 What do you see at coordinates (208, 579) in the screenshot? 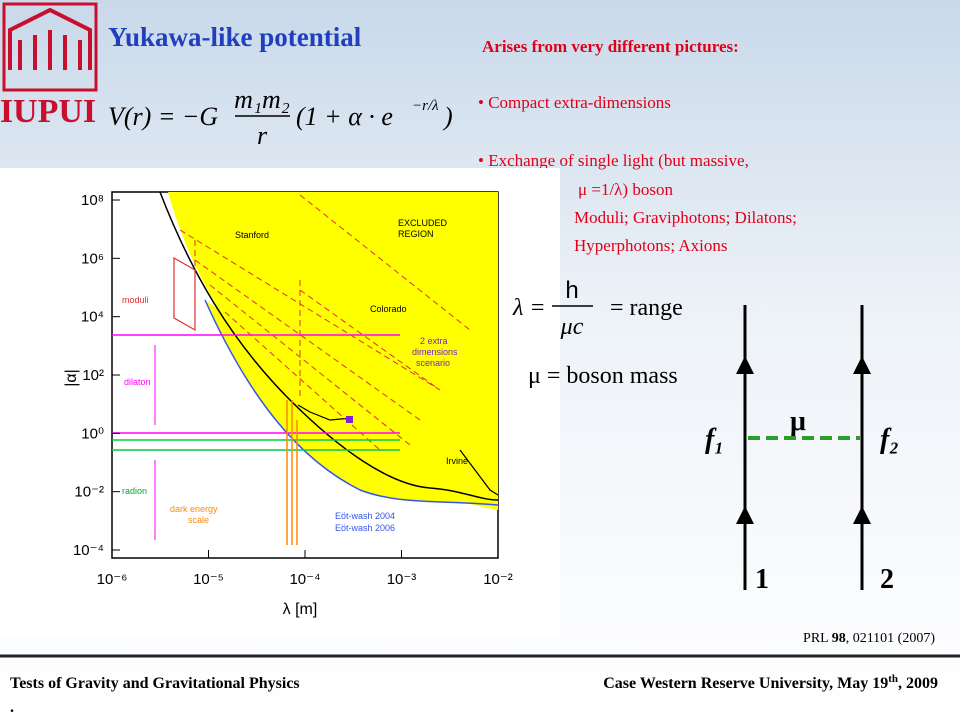
I see `x-tick-label: 10⁻⁵` at bounding box center [208, 579].